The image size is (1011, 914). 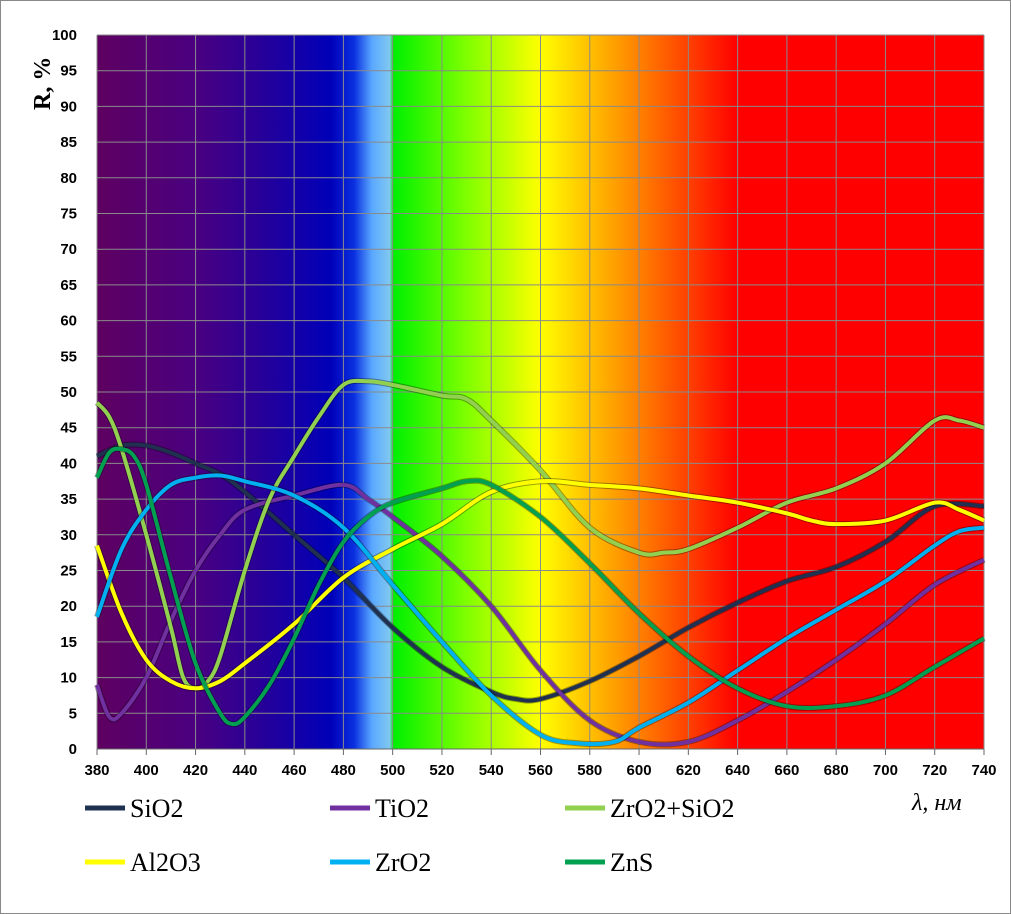 I want to click on y-tick-label: 45, so click(x=68, y=428).